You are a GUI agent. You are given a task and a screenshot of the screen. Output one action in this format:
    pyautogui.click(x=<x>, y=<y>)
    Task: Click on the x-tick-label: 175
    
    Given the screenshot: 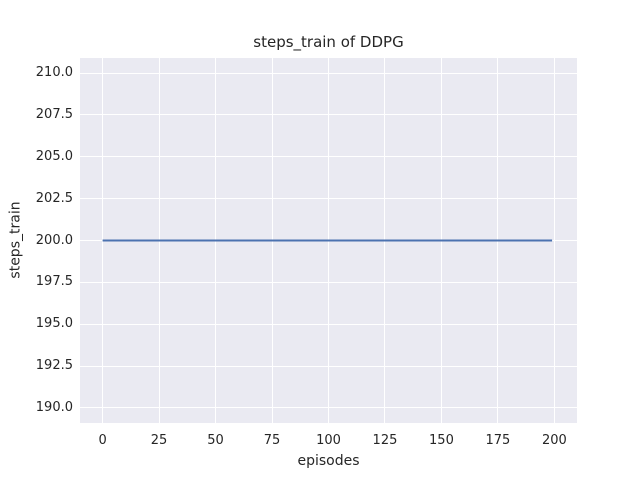 What is the action you would take?
    pyautogui.click(x=498, y=440)
    